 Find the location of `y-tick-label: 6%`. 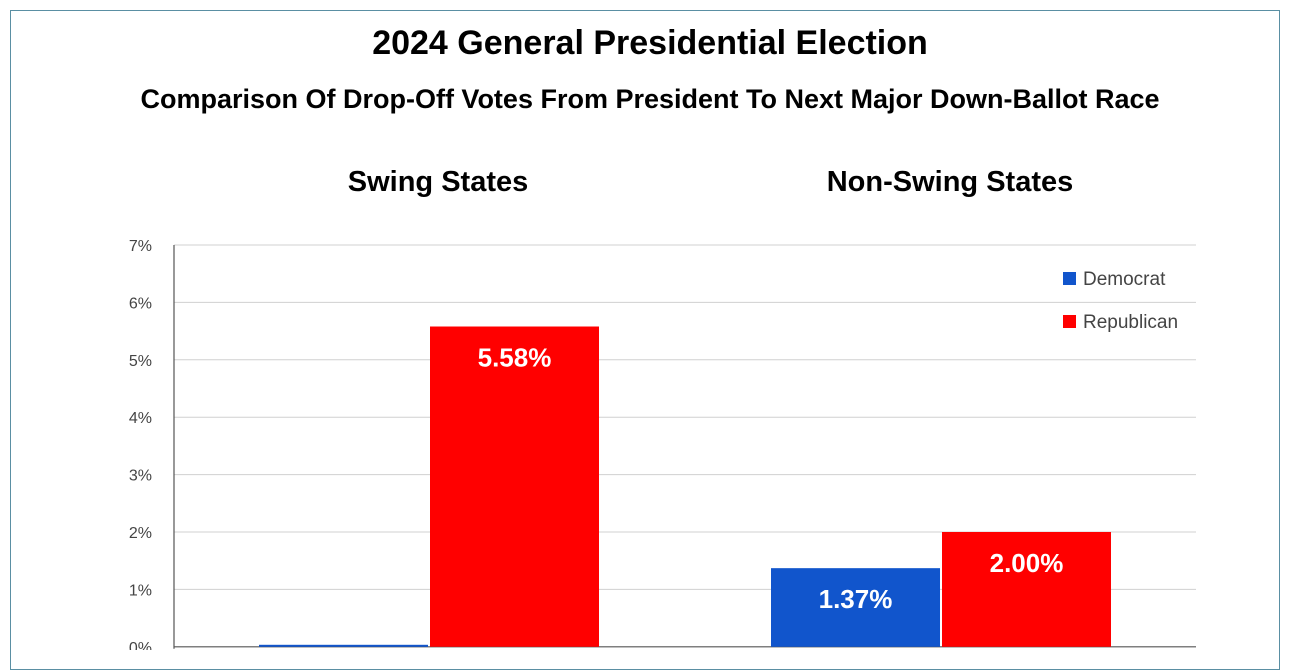

y-tick-label: 6% is located at coordinates (140, 303).